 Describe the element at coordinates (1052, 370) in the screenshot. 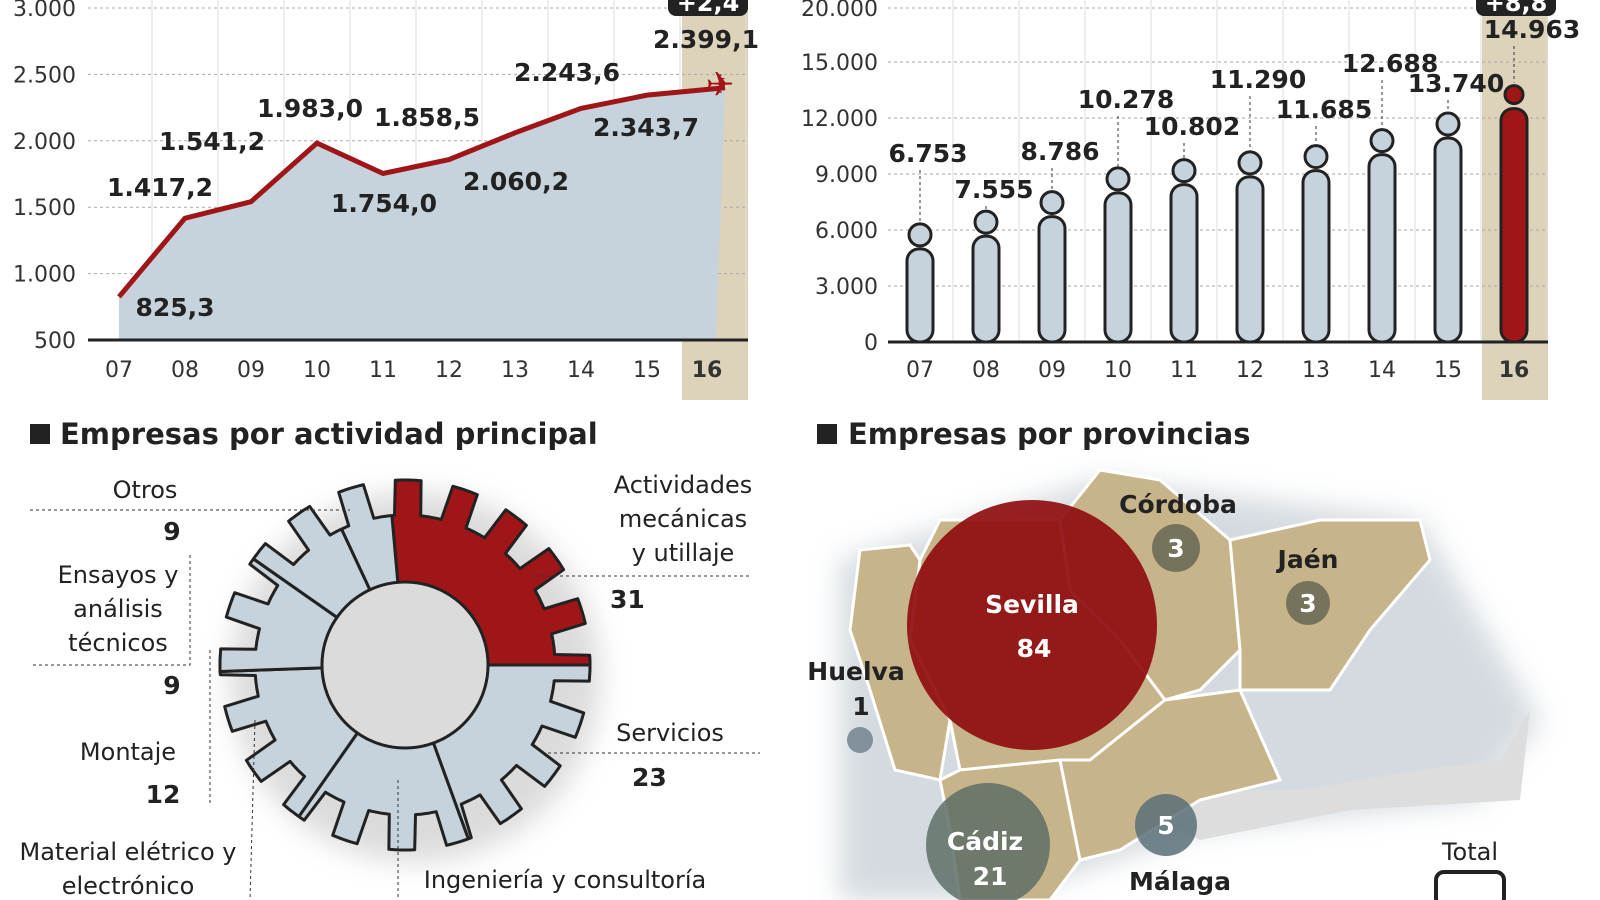

I see `x-tick-label: 09` at that location.